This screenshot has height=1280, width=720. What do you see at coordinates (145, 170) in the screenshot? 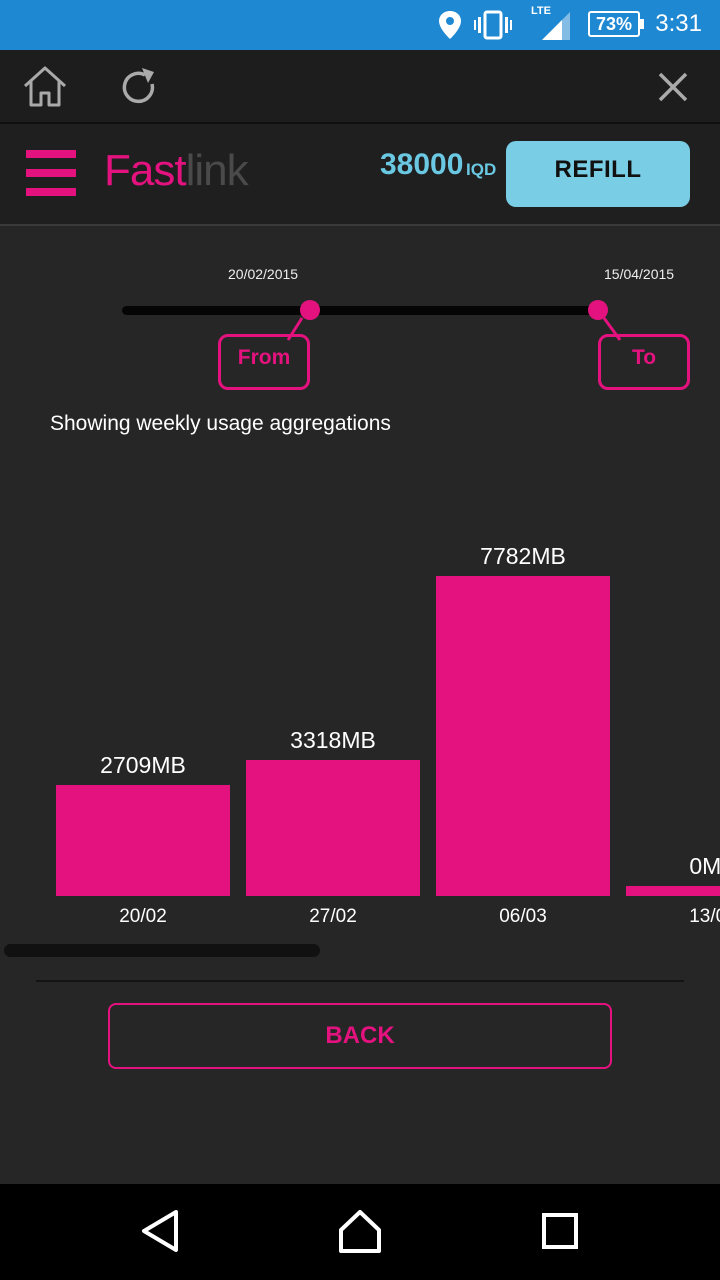
I see `logo-part-fast: Fast` at bounding box center [145, 170].